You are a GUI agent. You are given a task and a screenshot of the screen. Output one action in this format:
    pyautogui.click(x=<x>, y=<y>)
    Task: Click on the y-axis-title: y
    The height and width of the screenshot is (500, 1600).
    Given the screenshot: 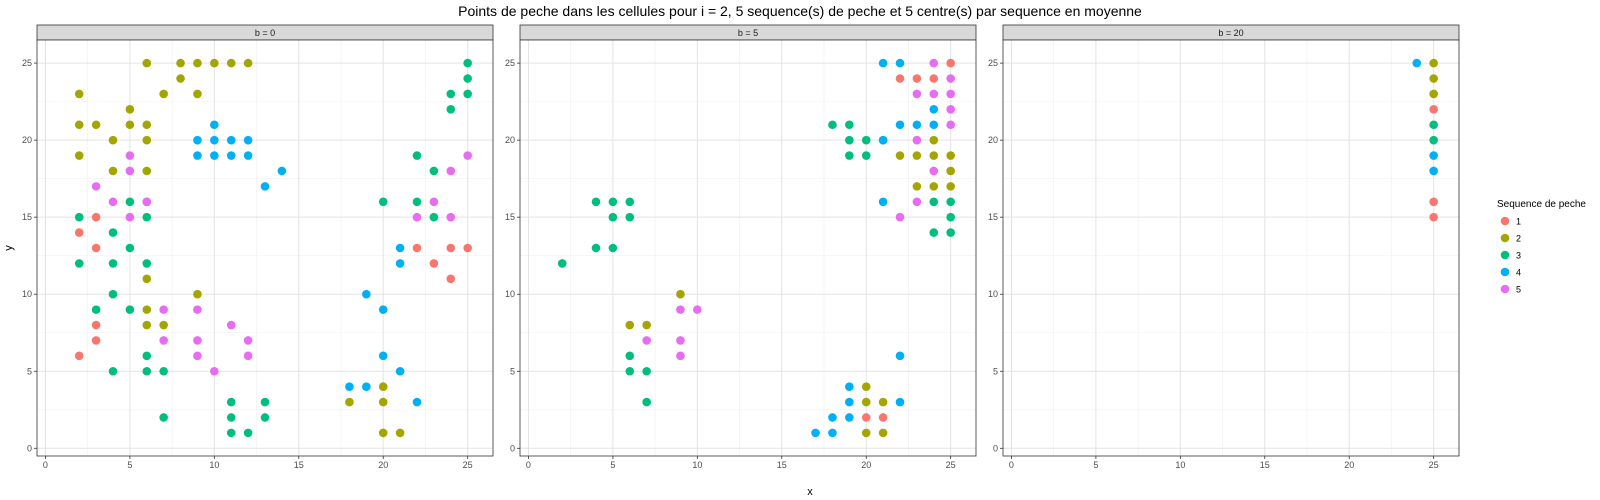 What is the action you would take?
    pyautogui.click(x=9, y=248)
    